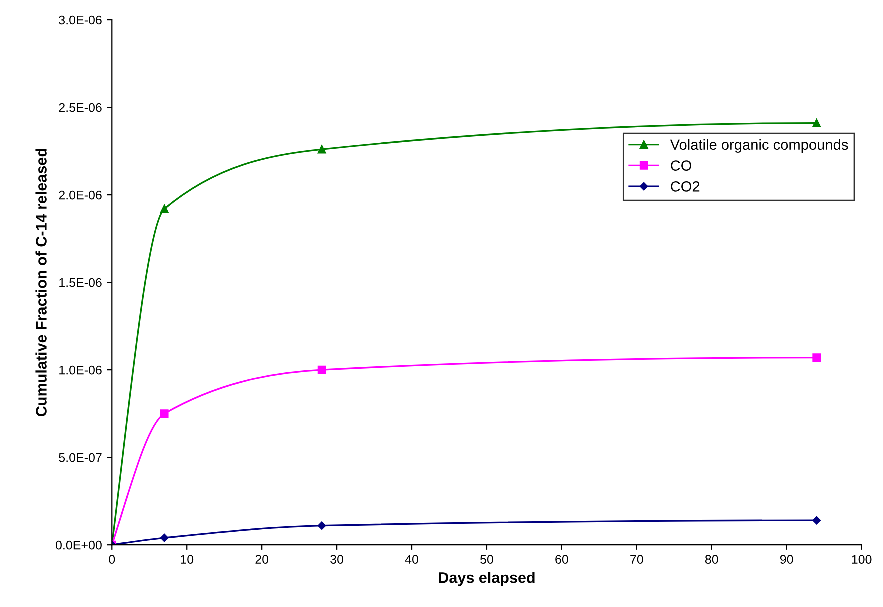 Image resolution: width=883 pixels, height=607 pixels. What do you see at coordinates (562, 559) in the screenshot?
I see `x-tick-label: 60` at bounding box center [562, 559].